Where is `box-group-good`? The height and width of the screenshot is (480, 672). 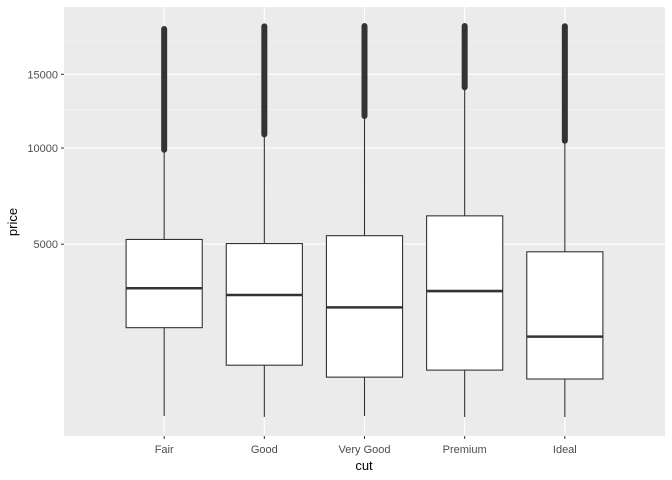
box-group-good is located at coordinates (264, 220).